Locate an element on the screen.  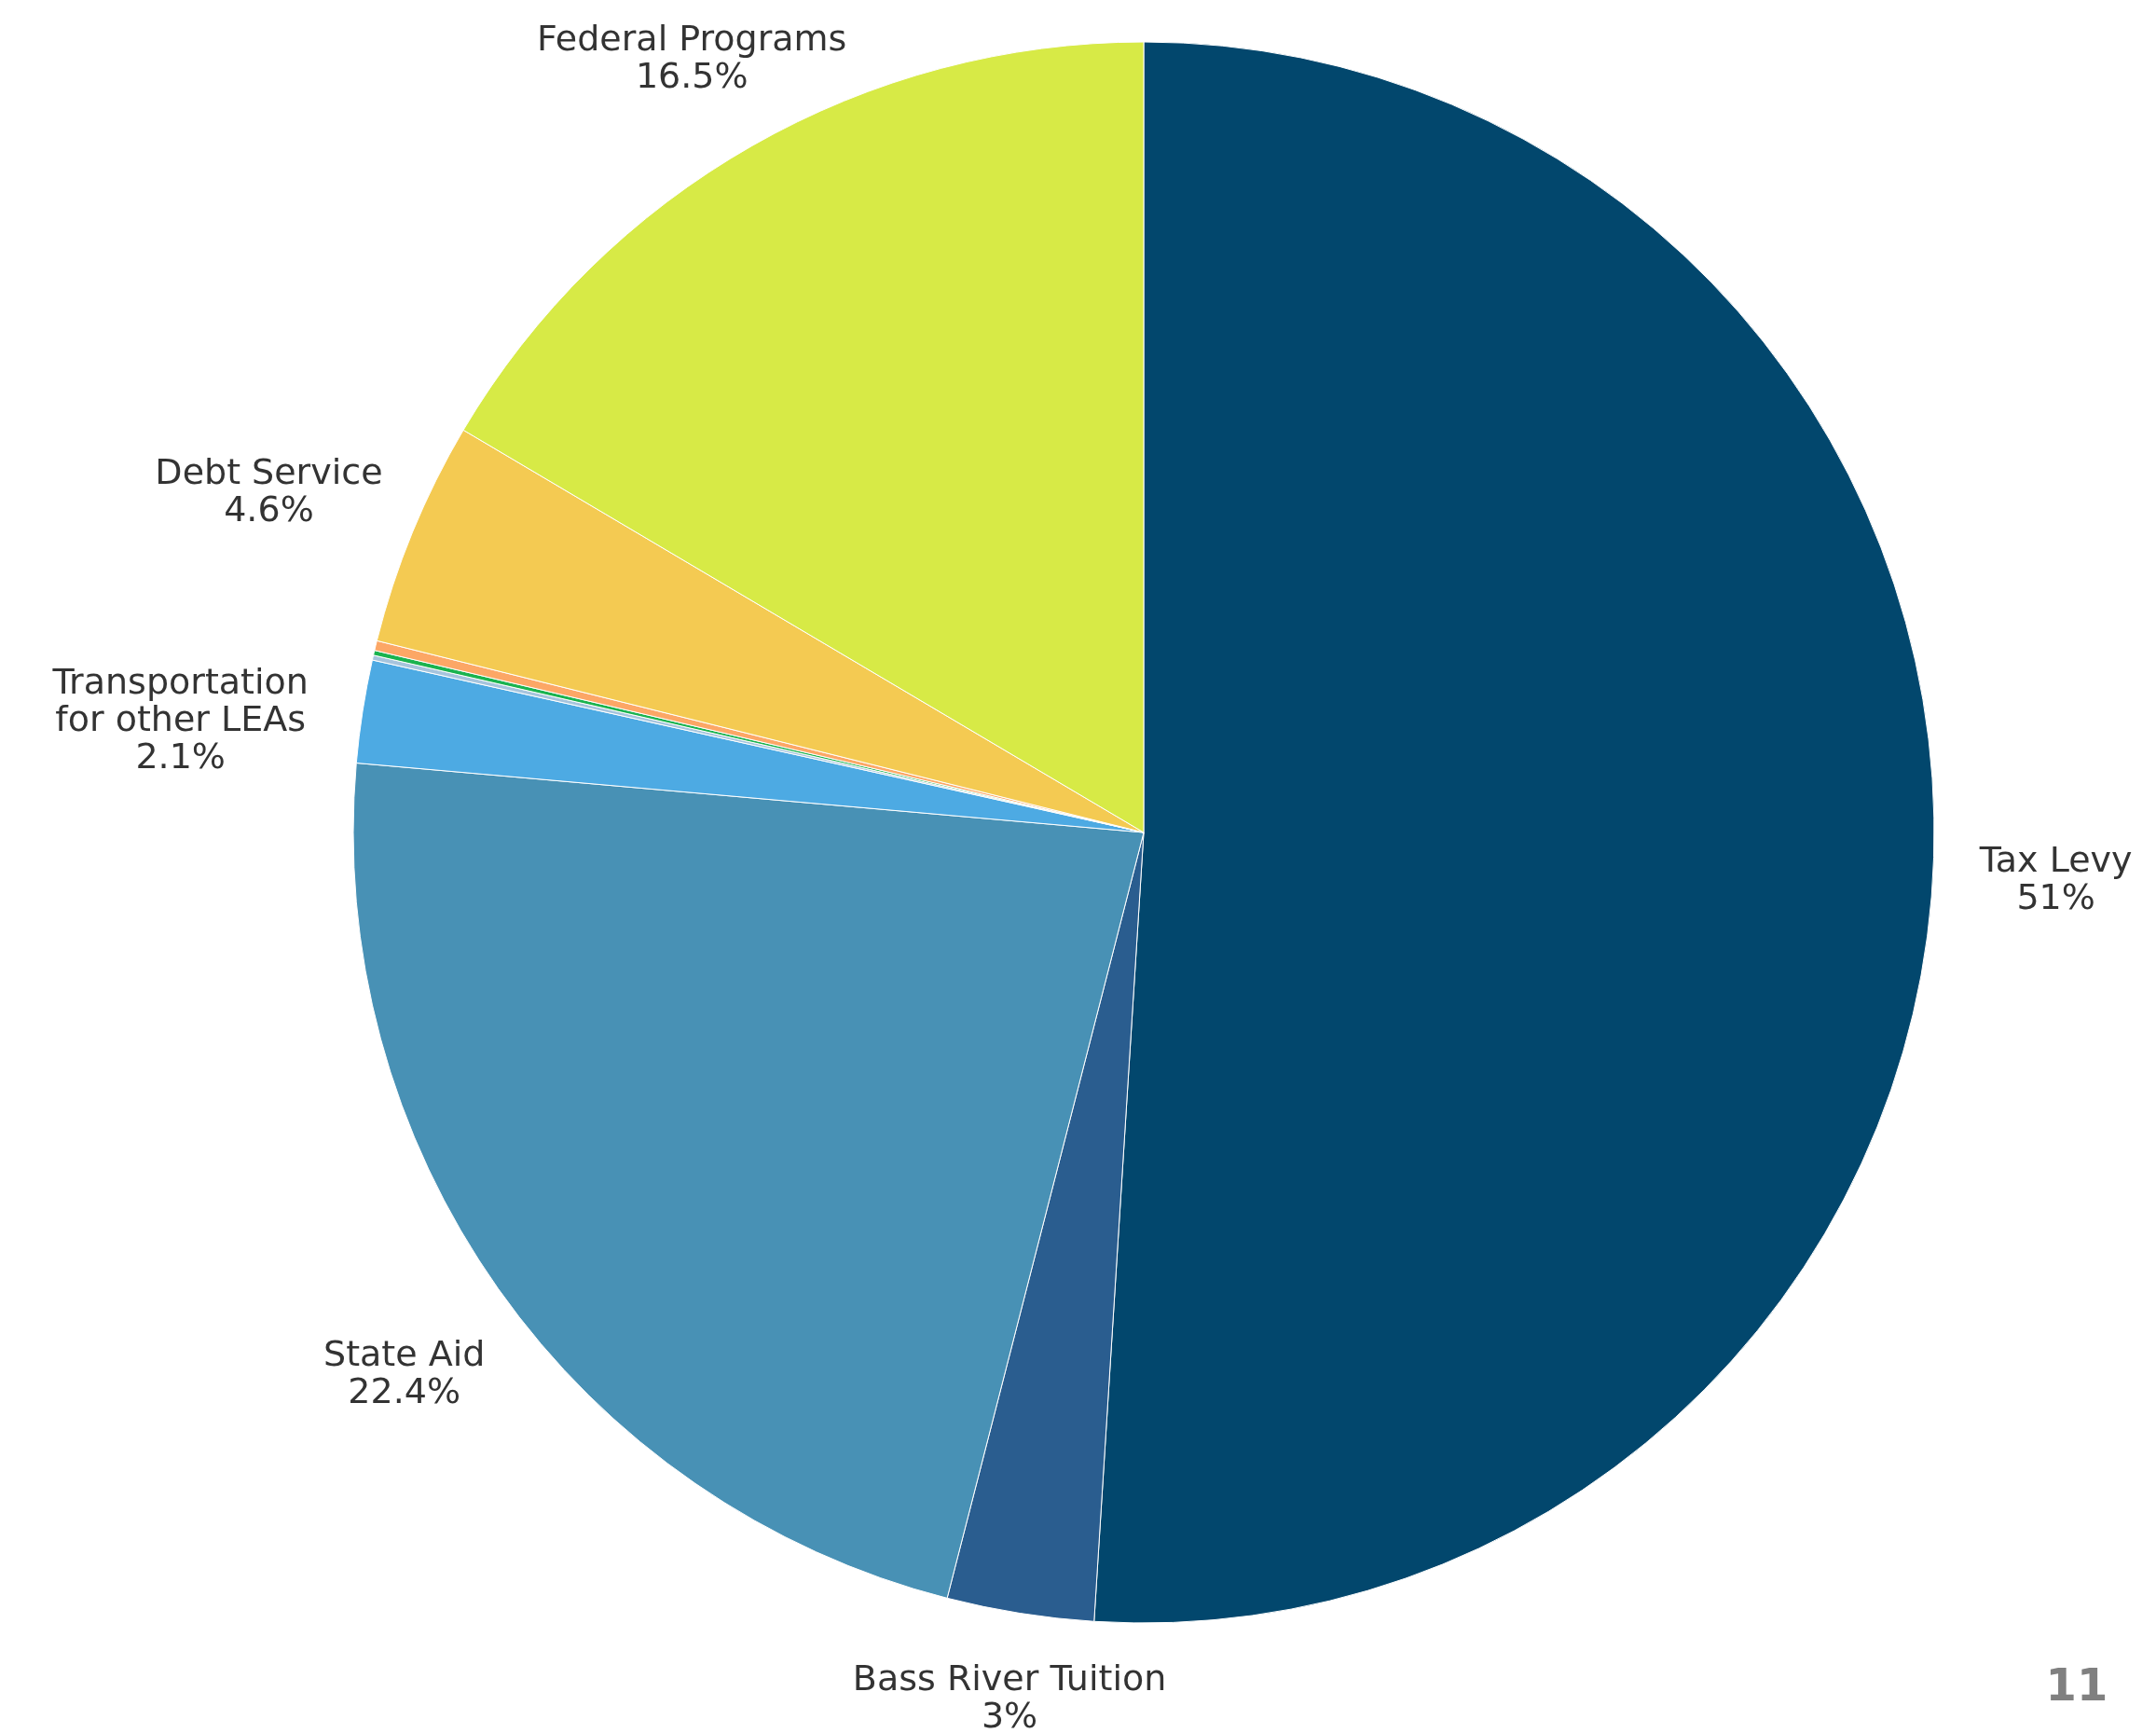
text: 11 is located at coordinates (2077, 1684).